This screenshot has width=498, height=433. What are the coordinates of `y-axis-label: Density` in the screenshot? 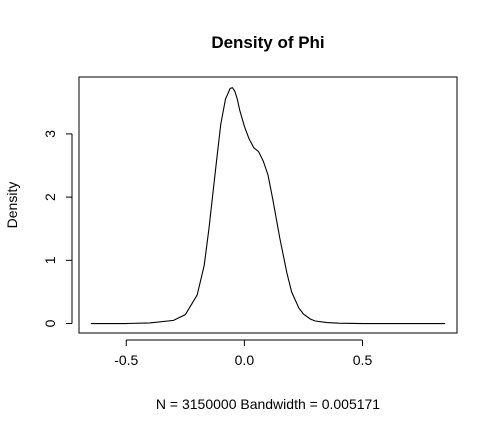 It's located at (12, 205).